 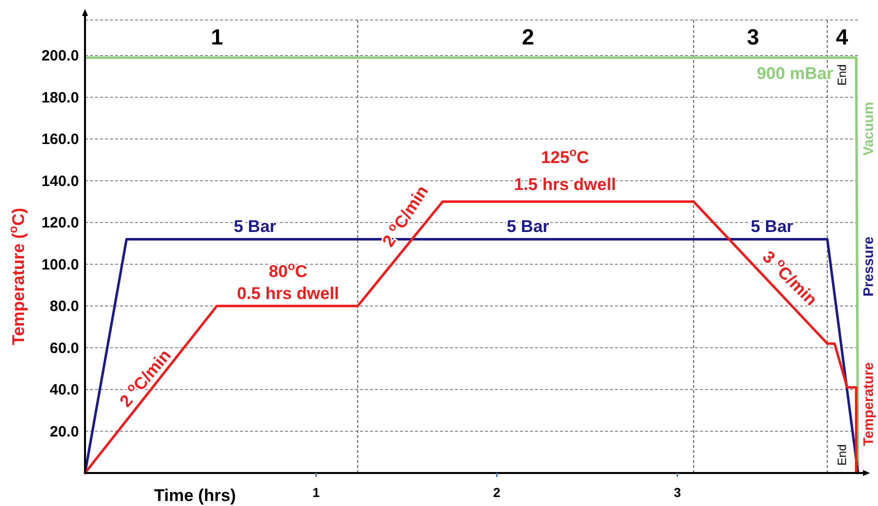 I want to click on y-tick-label: 20.0, so click(x=64, y=432).